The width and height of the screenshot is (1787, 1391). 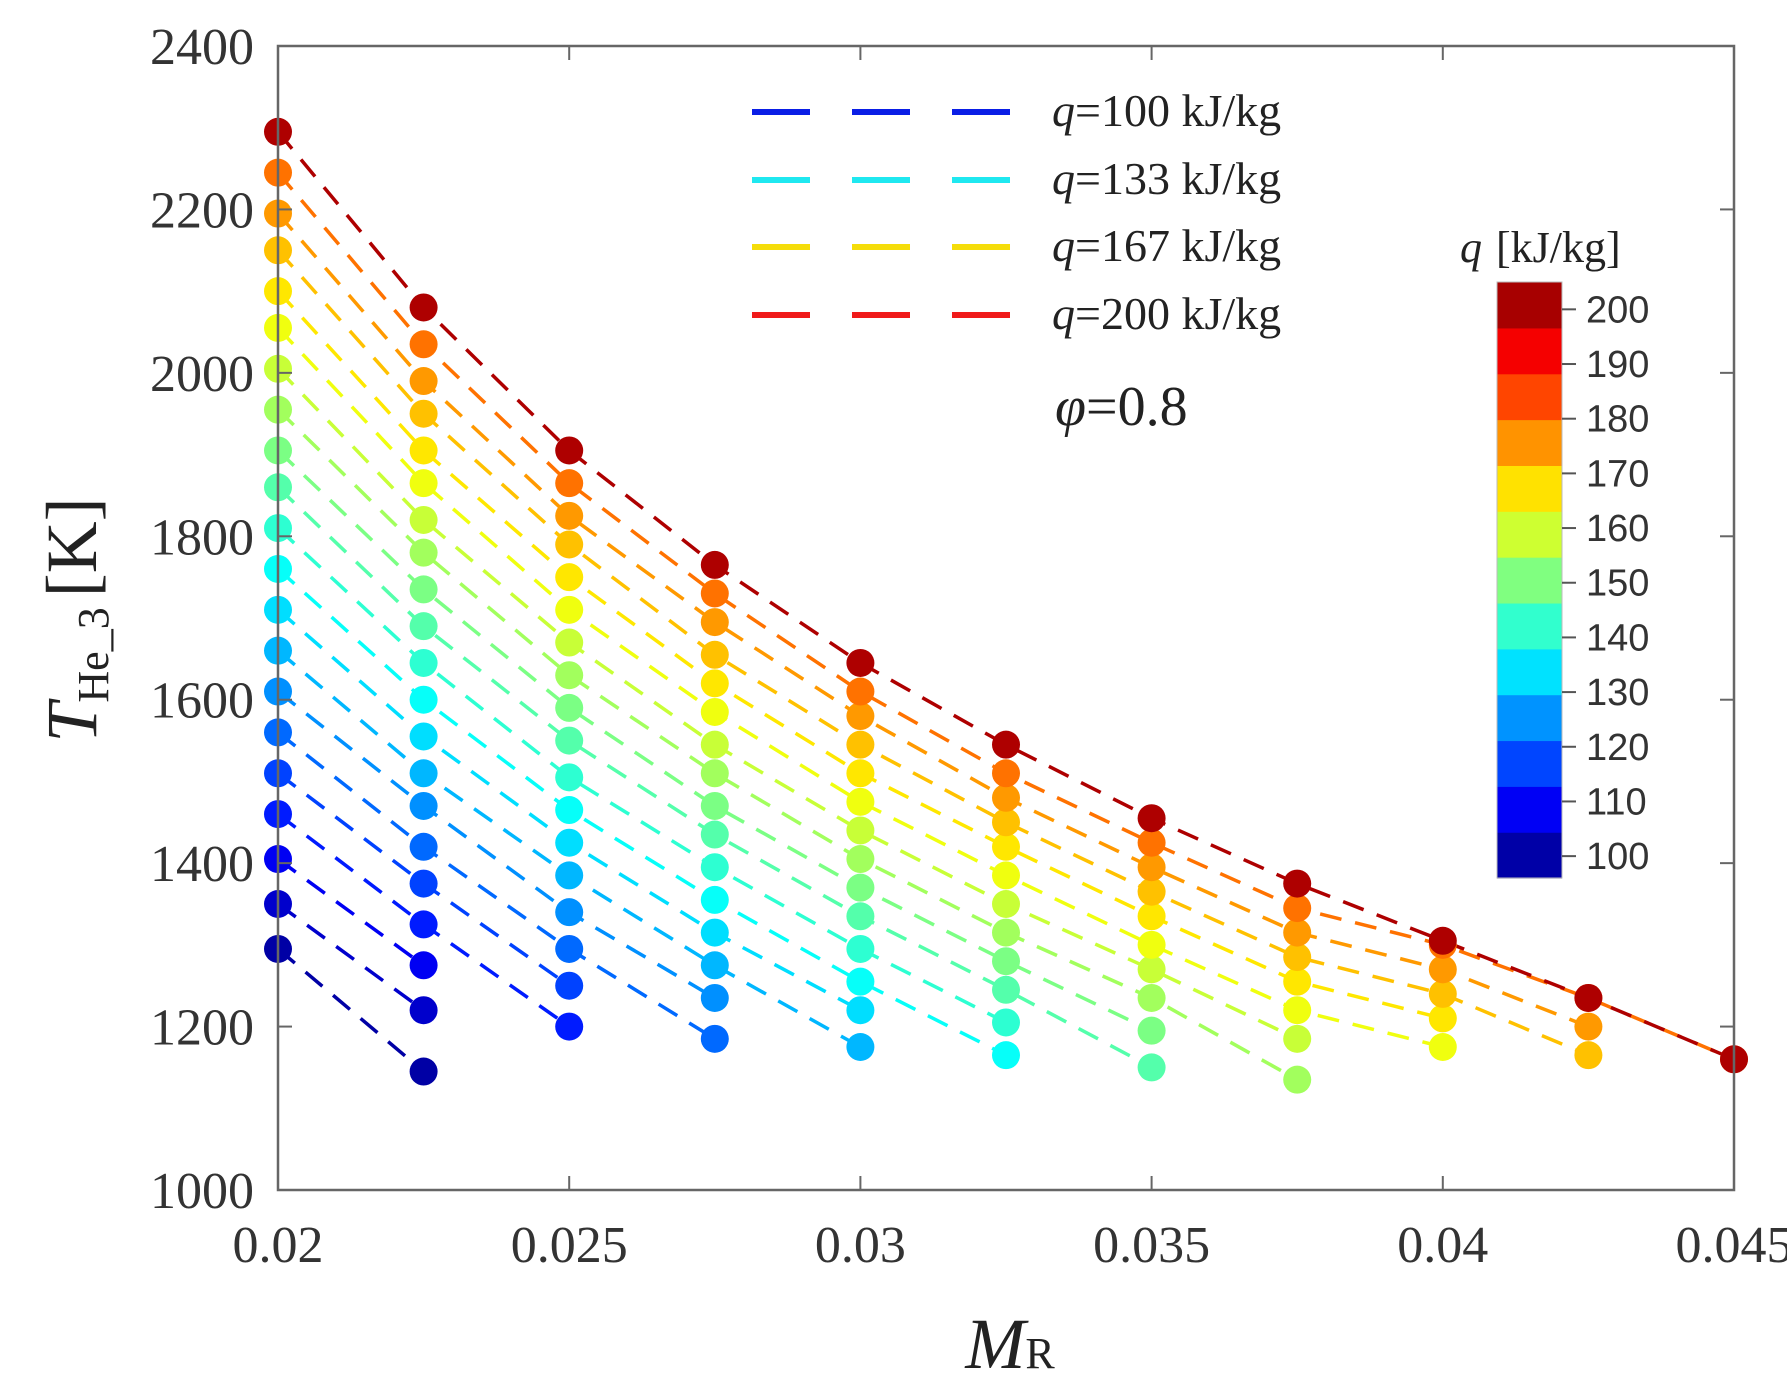 I want to click on y-tick-label: 2000, so click(x=202, y=374).